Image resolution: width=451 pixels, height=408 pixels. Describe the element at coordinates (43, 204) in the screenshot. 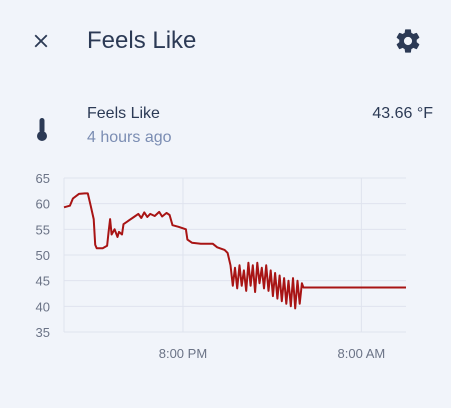

I see `y-tick-label: 60` at that location.